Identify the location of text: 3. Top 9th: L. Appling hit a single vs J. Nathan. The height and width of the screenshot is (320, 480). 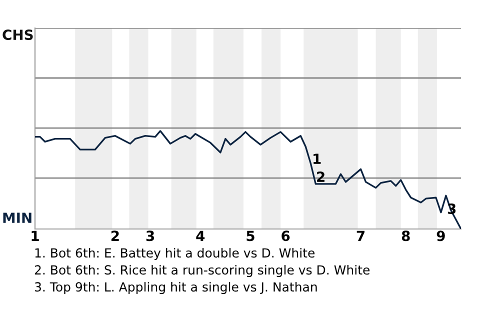
(175, 288).